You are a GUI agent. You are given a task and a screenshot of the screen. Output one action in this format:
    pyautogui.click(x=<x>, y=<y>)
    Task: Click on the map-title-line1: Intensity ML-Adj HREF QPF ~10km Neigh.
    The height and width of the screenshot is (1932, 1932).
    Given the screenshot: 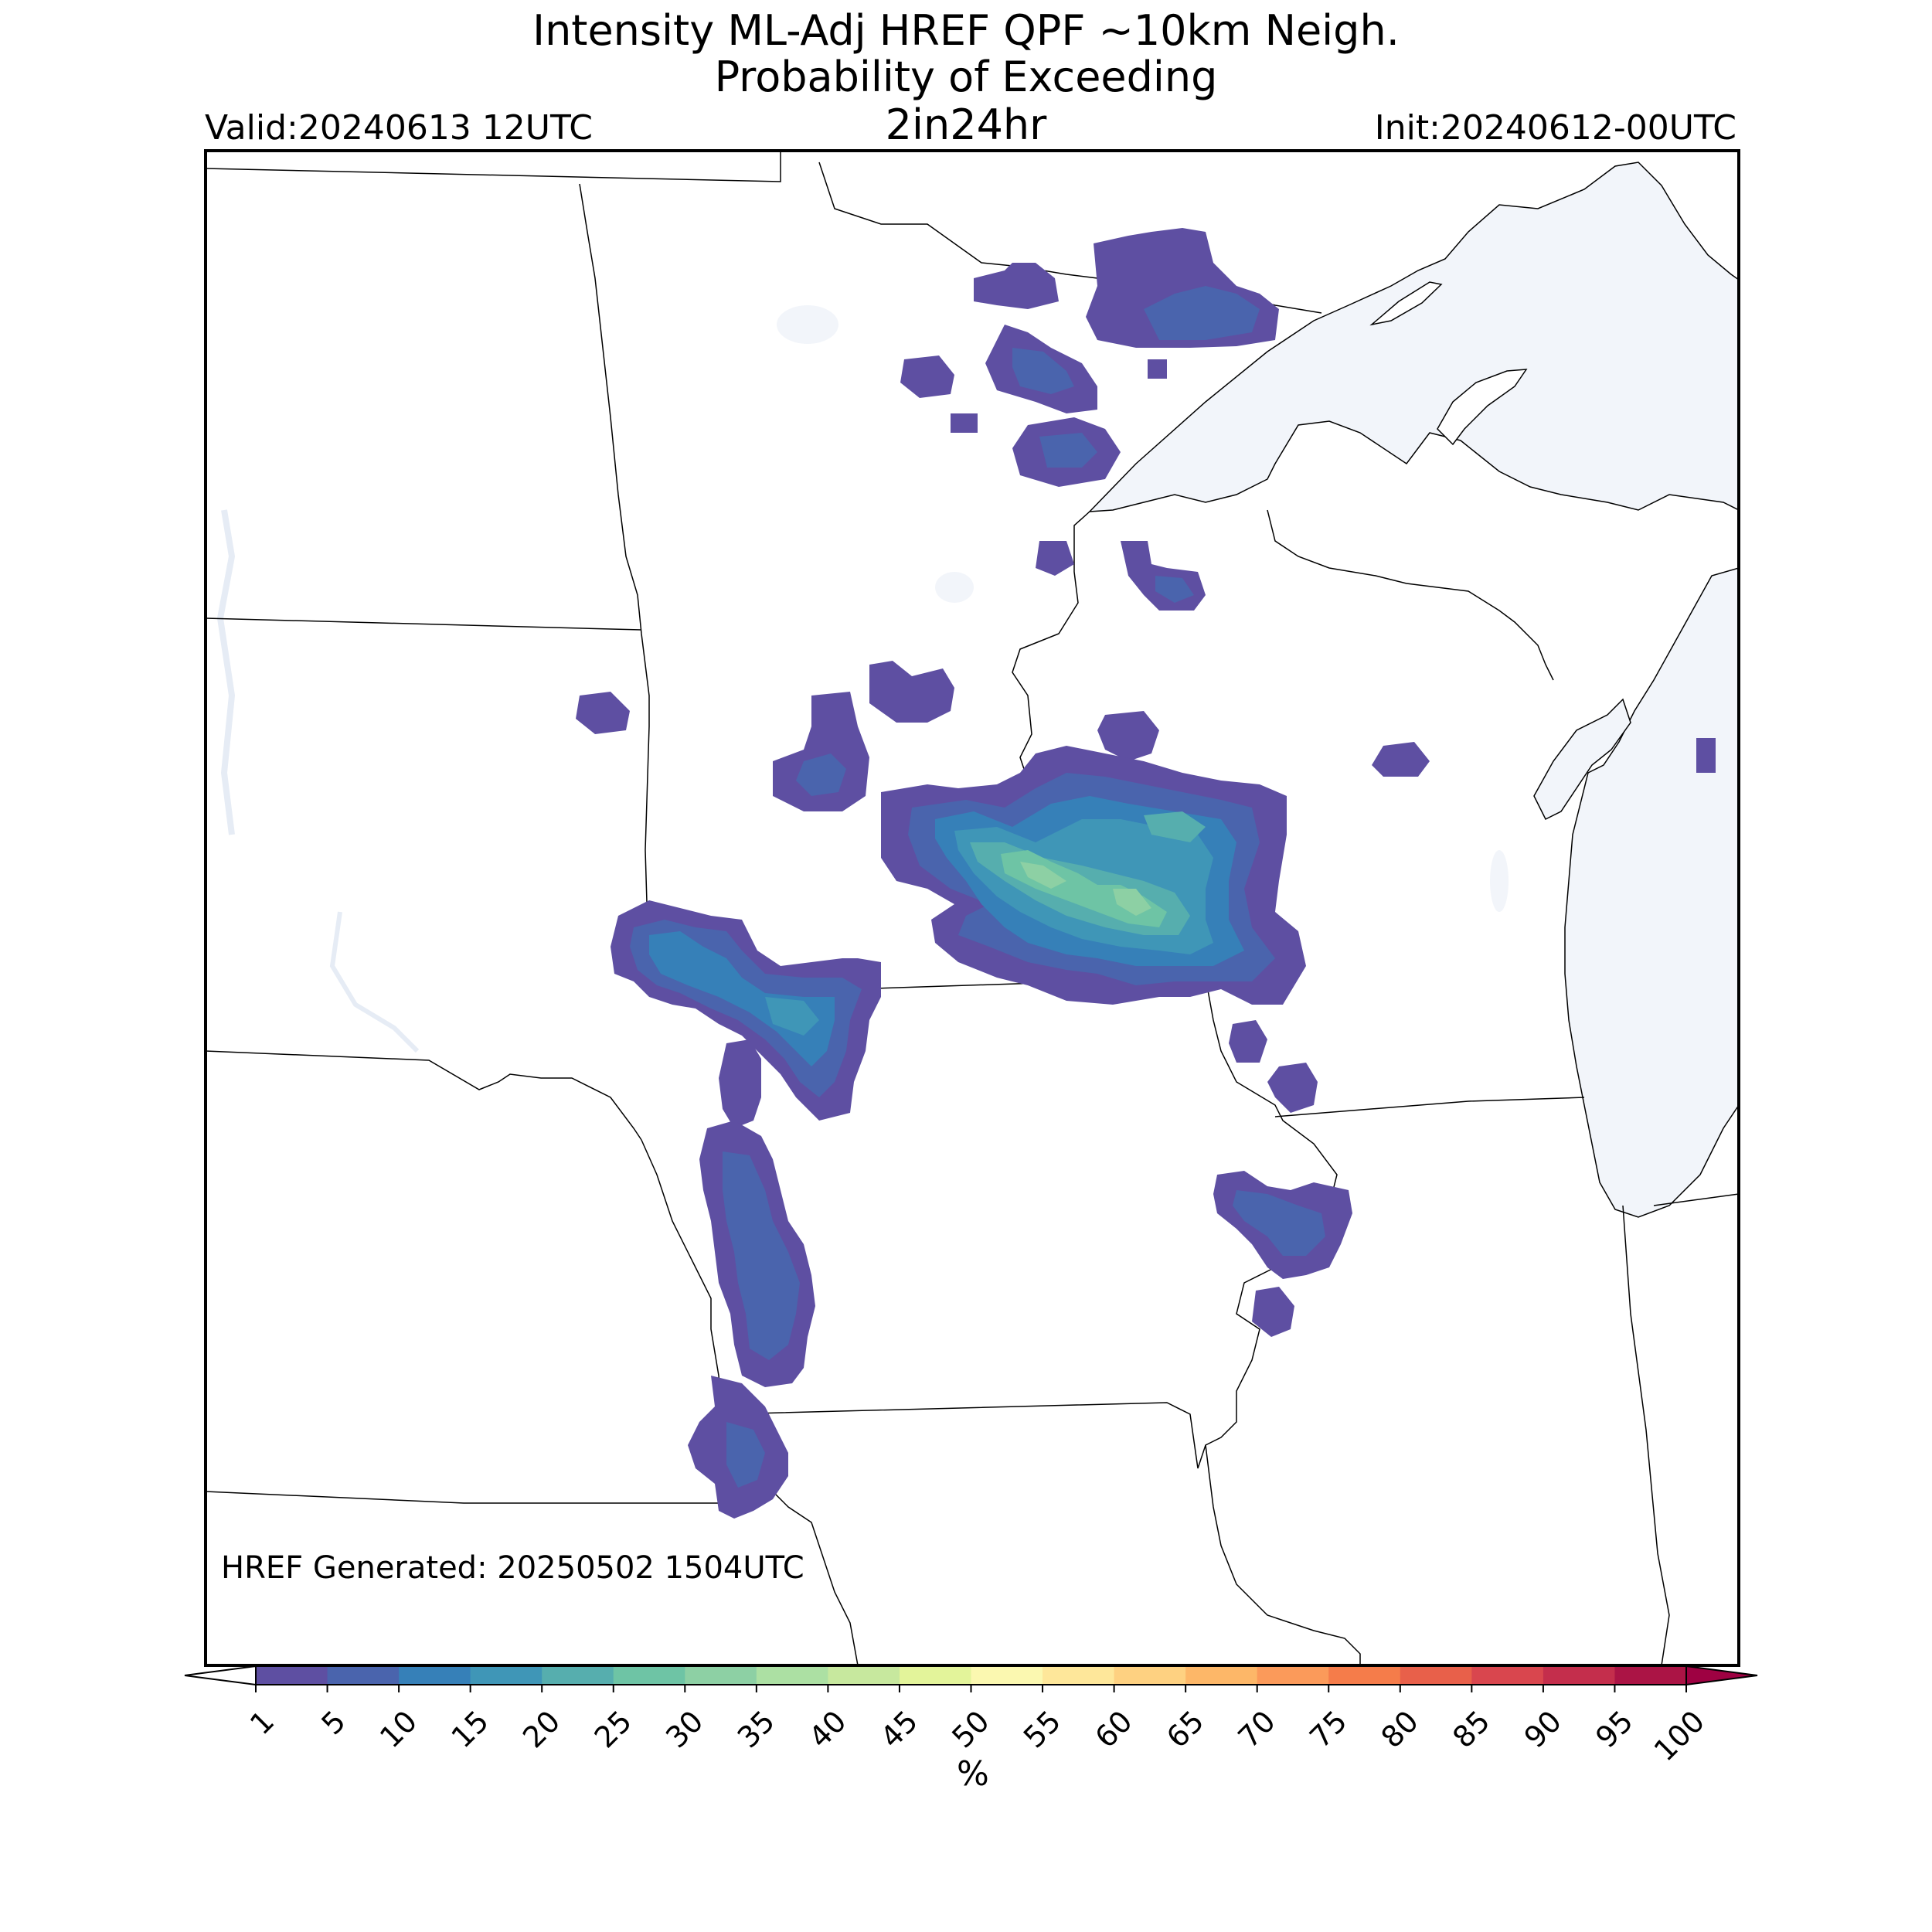 What is the action you would take?
    pyautogui.click(x=966, y=31)
    